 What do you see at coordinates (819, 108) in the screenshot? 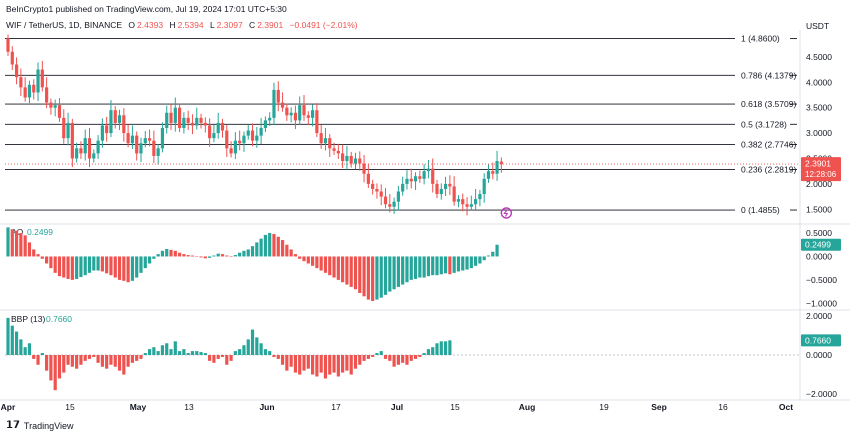
I see `y-tick-label: 3.5000` at bounding box center [819, 108].